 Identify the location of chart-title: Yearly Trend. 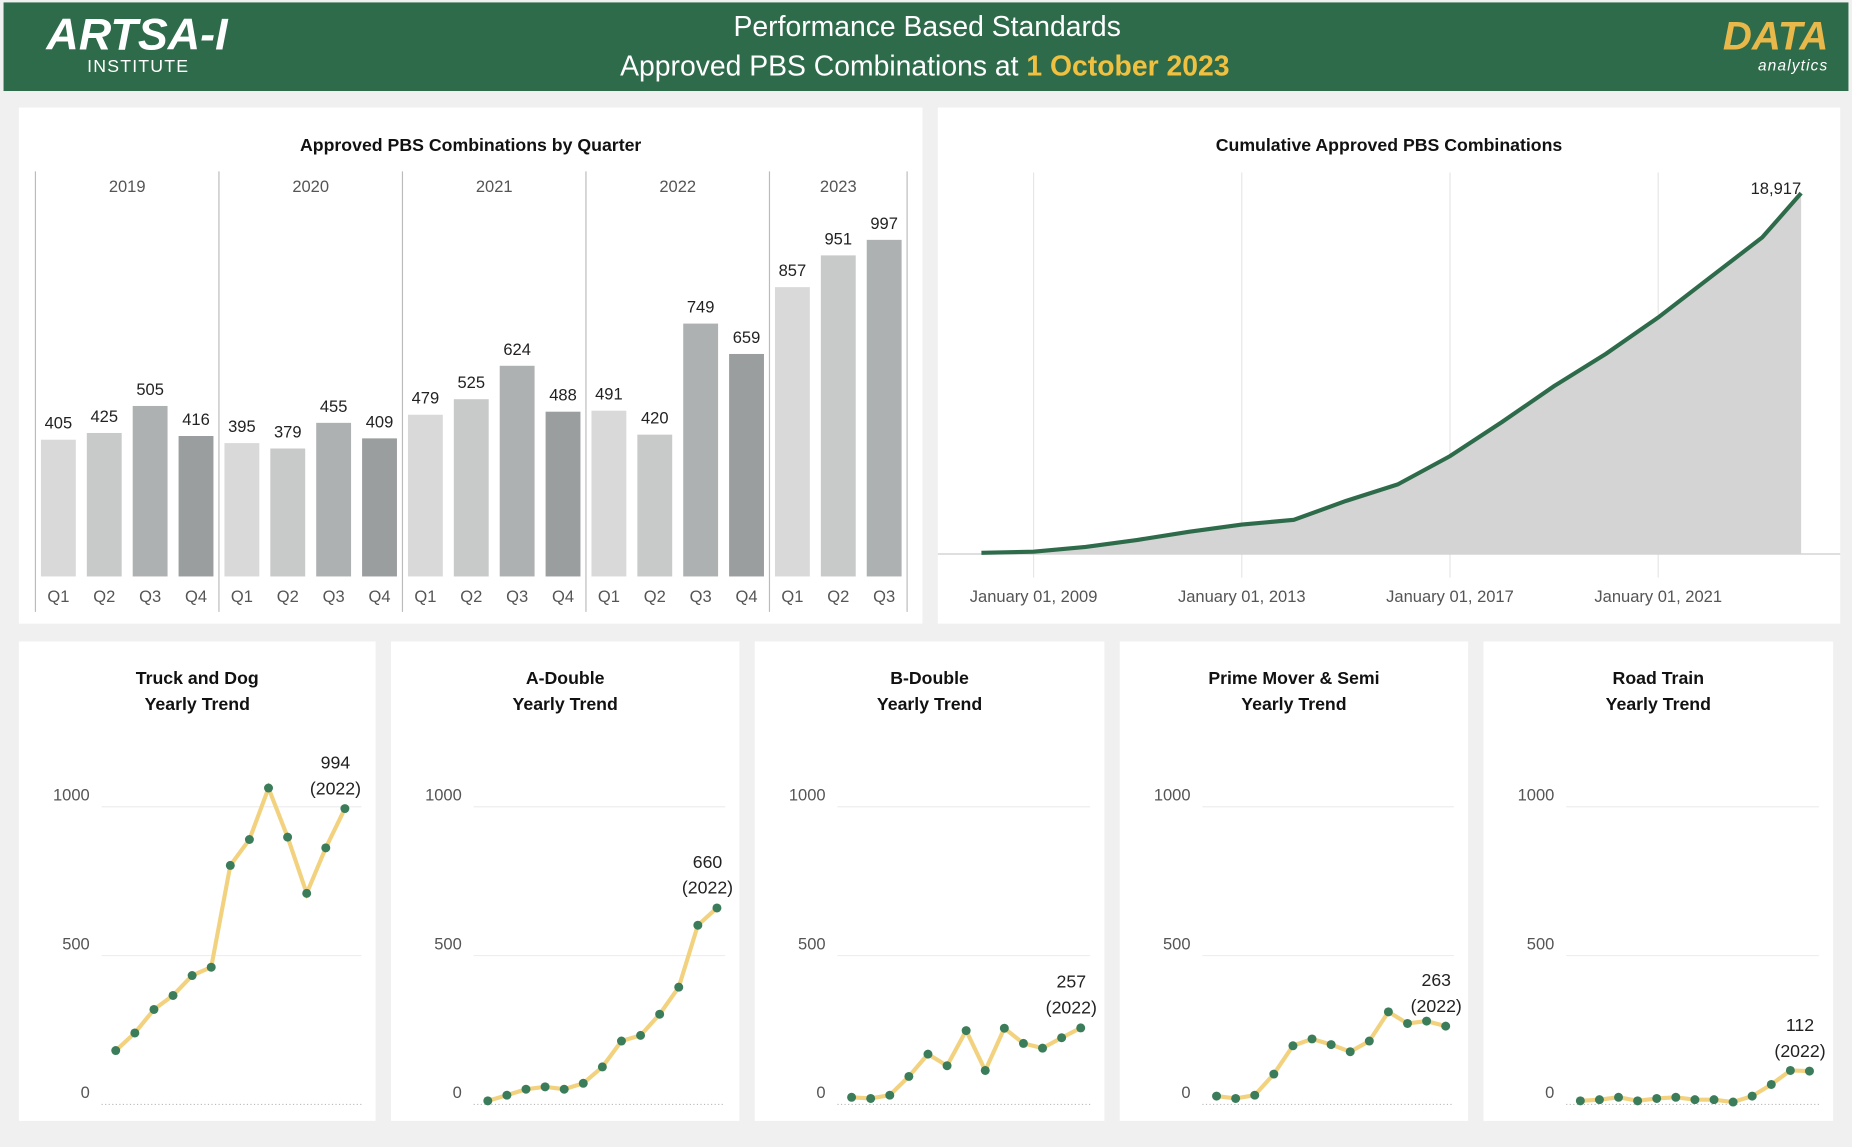
(1293, 704).